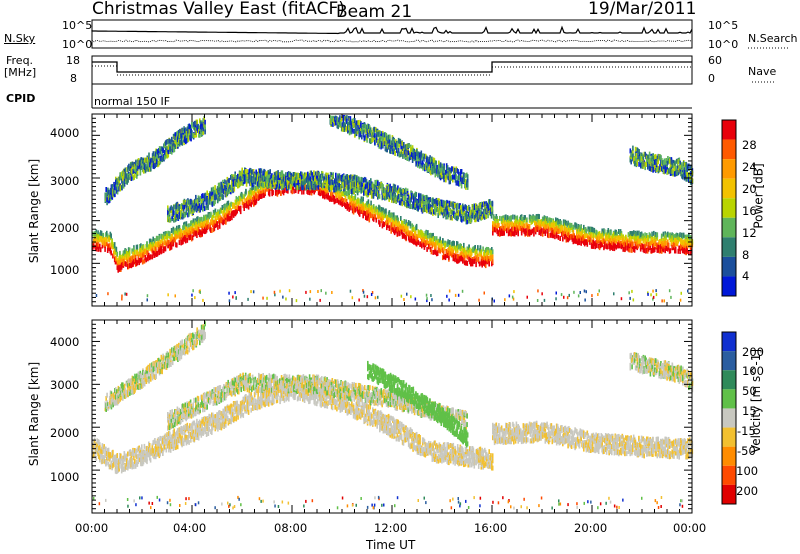  I want to click on velocity-ytick: 3000, so click(65, 385).